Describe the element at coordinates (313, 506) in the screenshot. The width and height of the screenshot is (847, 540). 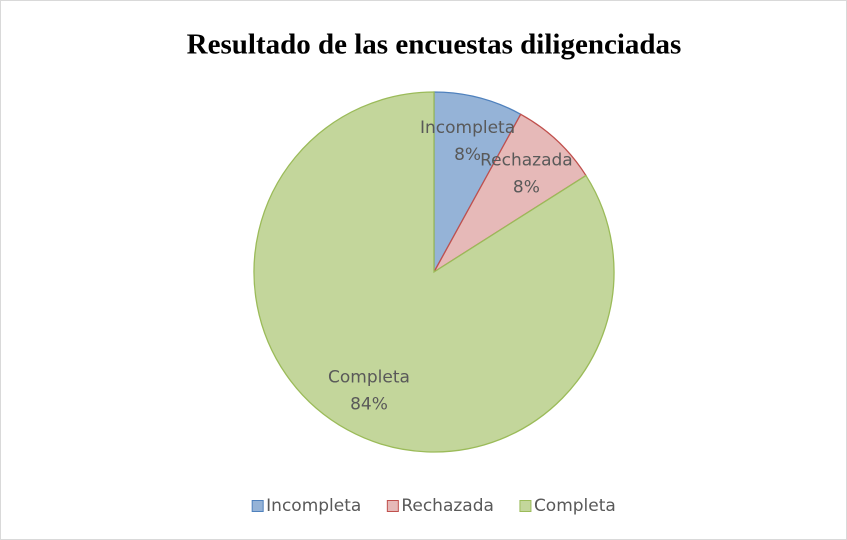
I see `legend-label: Incompleta` at that location.